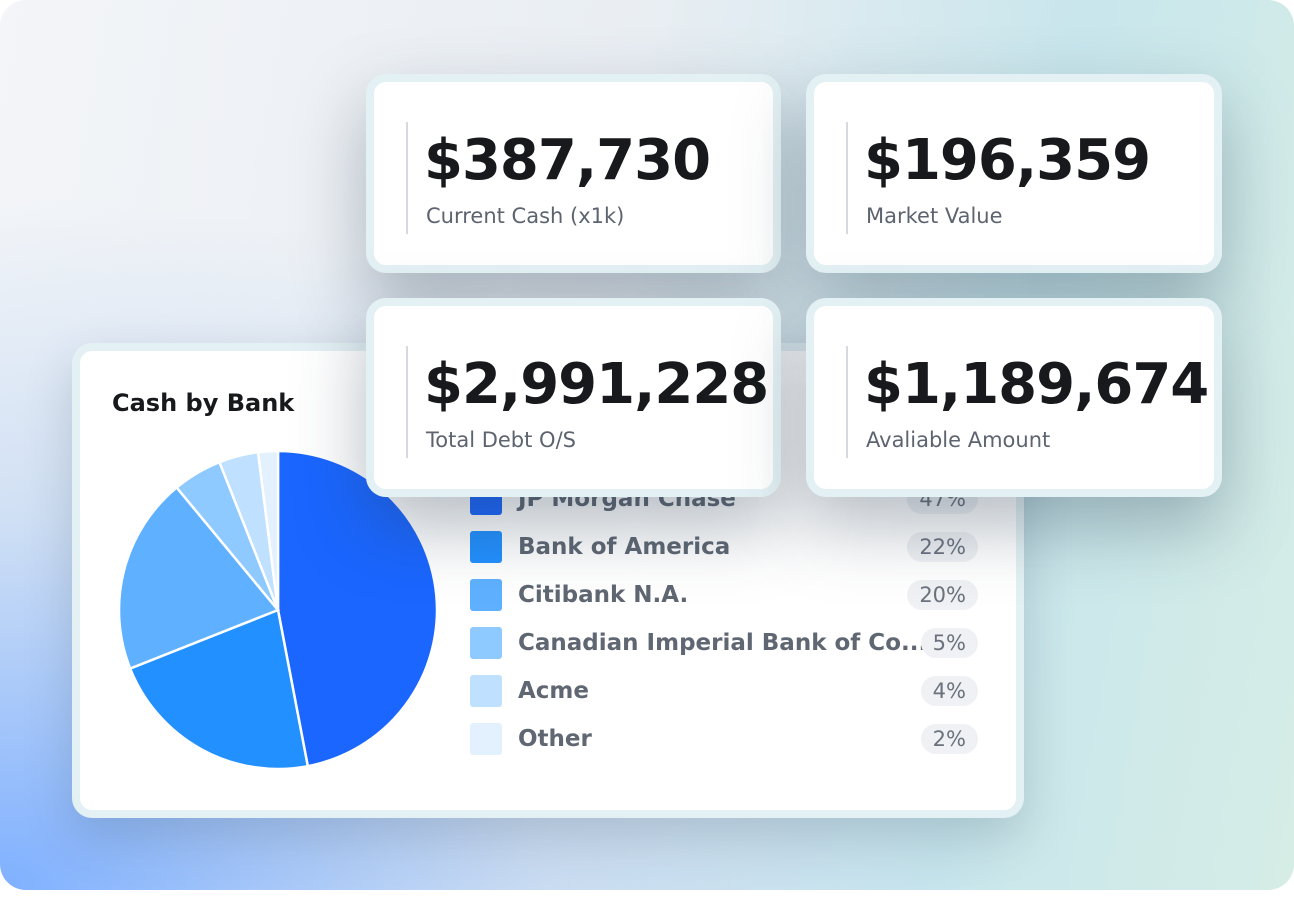 This screenshot has width=1294, height=908. Describe the element at coordinates (942, 595) in the screenshot. I see `percent-label: 20%` at that location.